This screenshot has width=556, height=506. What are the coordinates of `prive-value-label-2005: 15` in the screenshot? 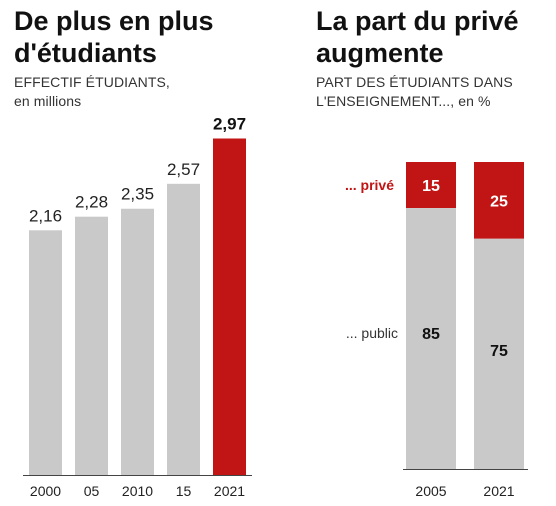 It's located at (431, 186).